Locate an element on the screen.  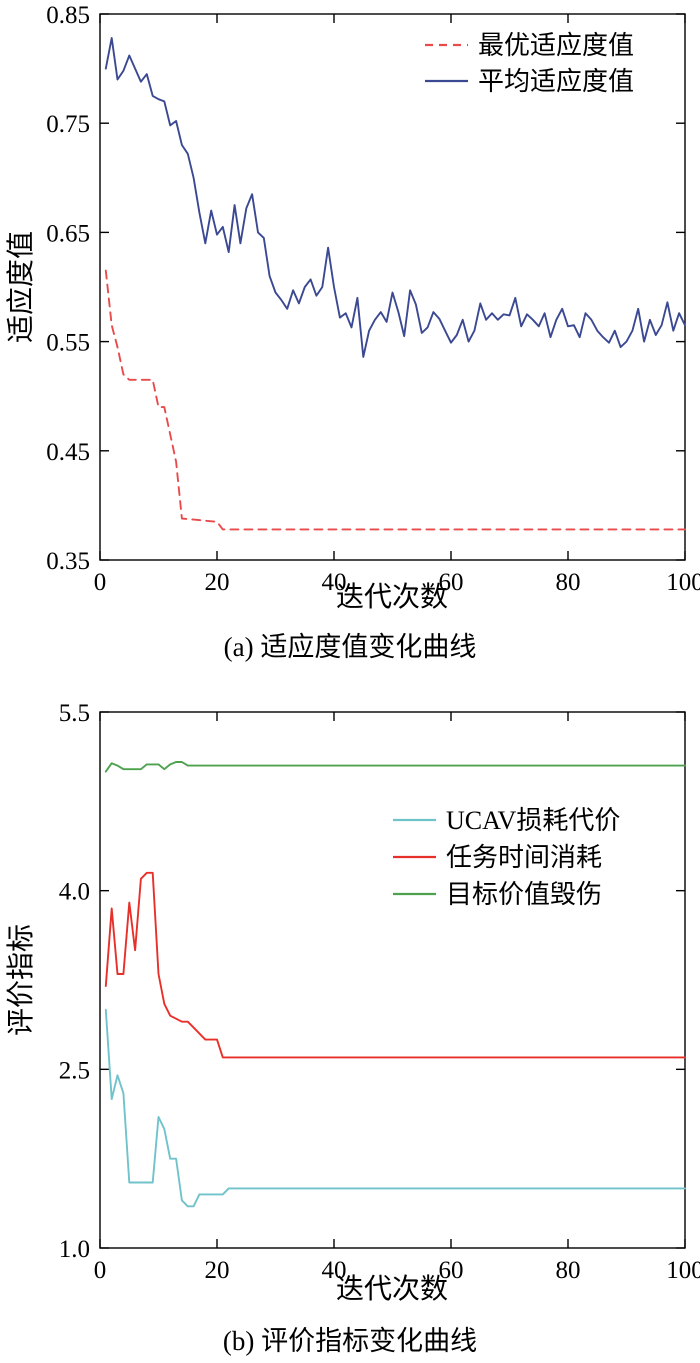
y-axis-label-b: 评价指标 is located at coordinates (21, 980).